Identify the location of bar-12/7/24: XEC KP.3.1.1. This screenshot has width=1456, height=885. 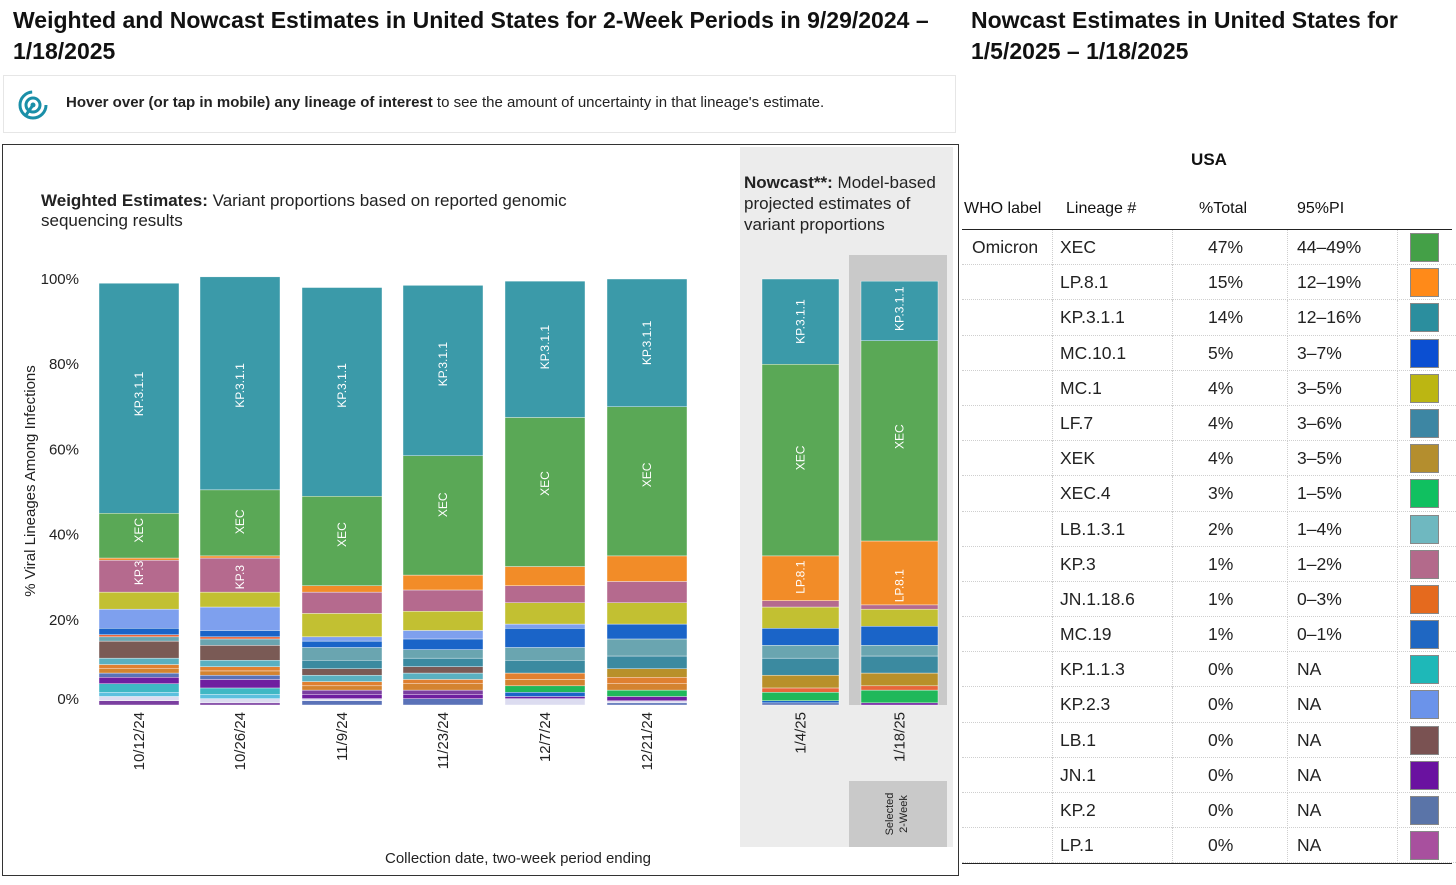
(545, 493).